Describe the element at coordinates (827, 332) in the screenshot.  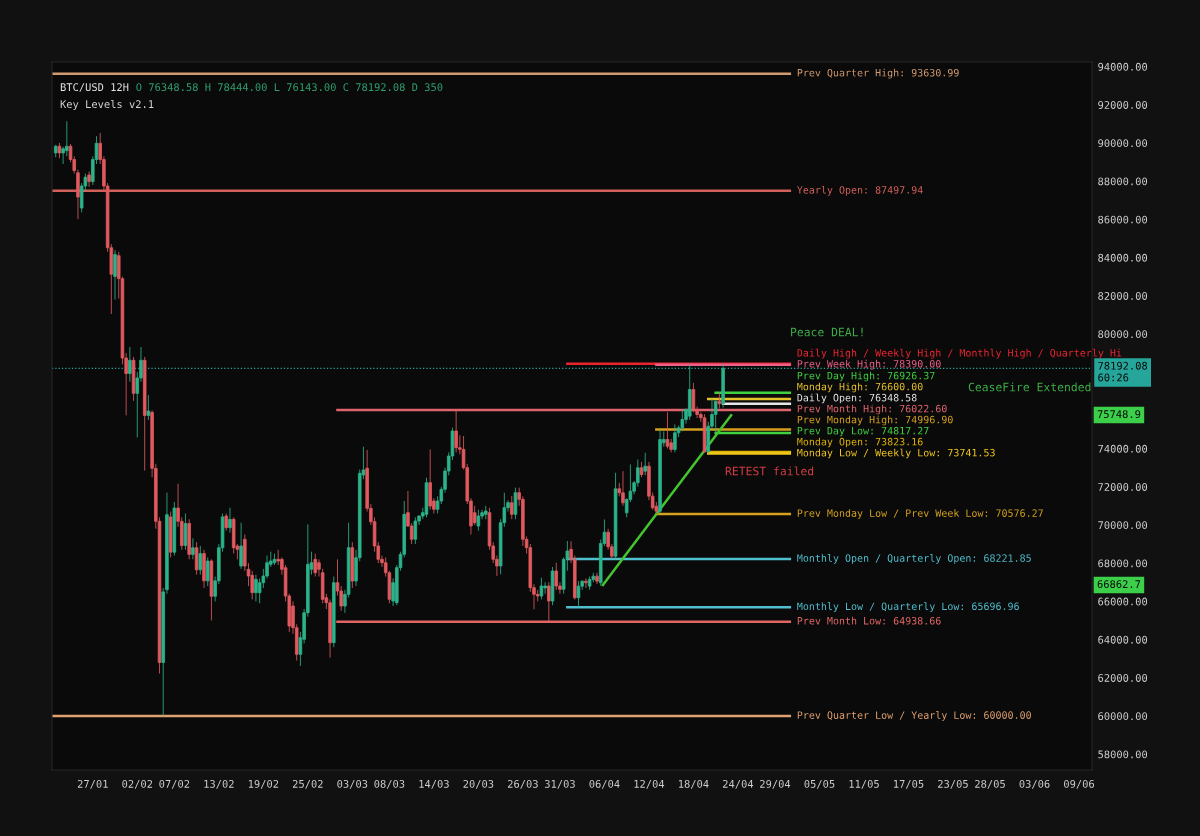
I see `annotation: Peace DEAL!` at that location.